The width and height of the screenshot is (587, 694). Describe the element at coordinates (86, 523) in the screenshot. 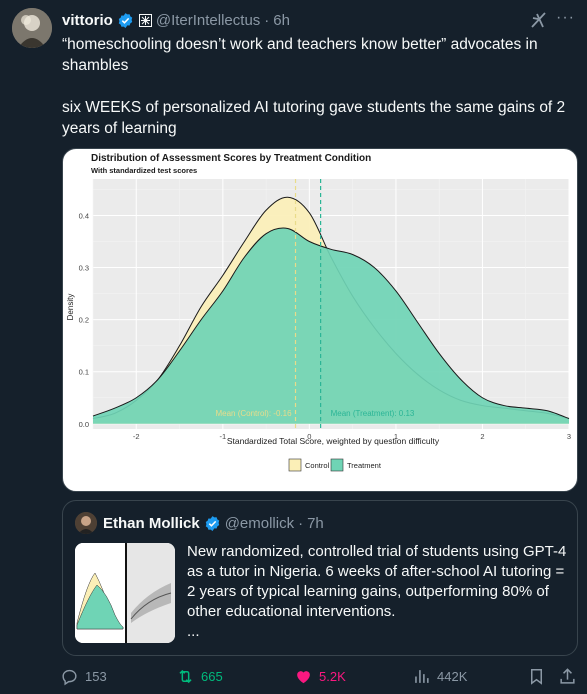

I see `quoted-author-avatar` at that location.